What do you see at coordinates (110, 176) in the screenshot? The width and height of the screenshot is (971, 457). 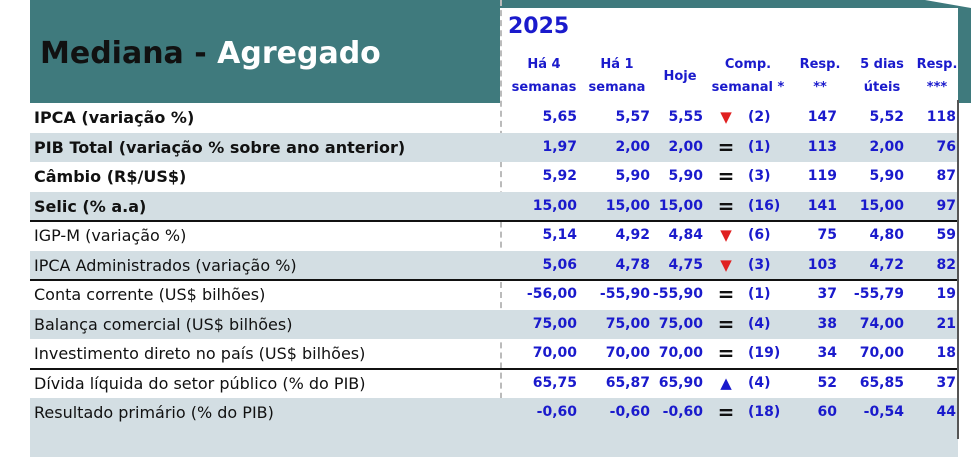 I see `row-label: Câmbio (R$/US$)` at bounding box center [110, 176].